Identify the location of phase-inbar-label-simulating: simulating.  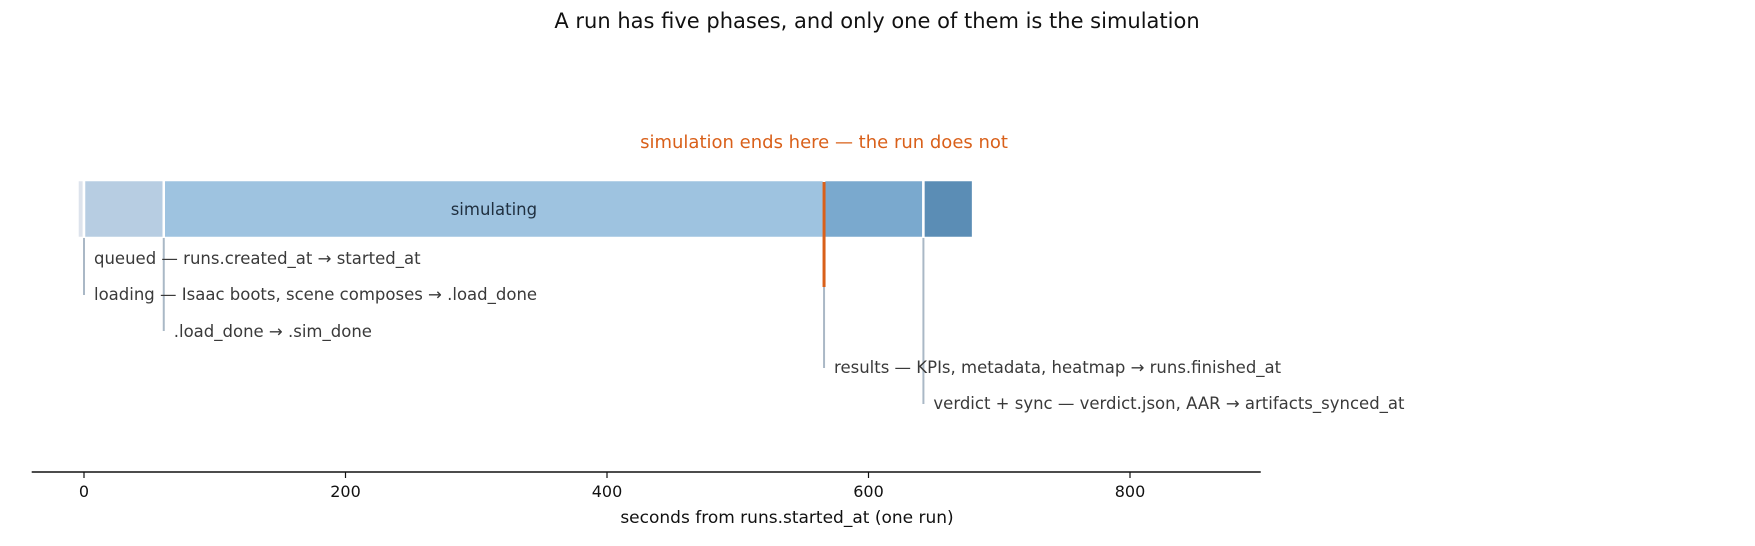
(494, 209).